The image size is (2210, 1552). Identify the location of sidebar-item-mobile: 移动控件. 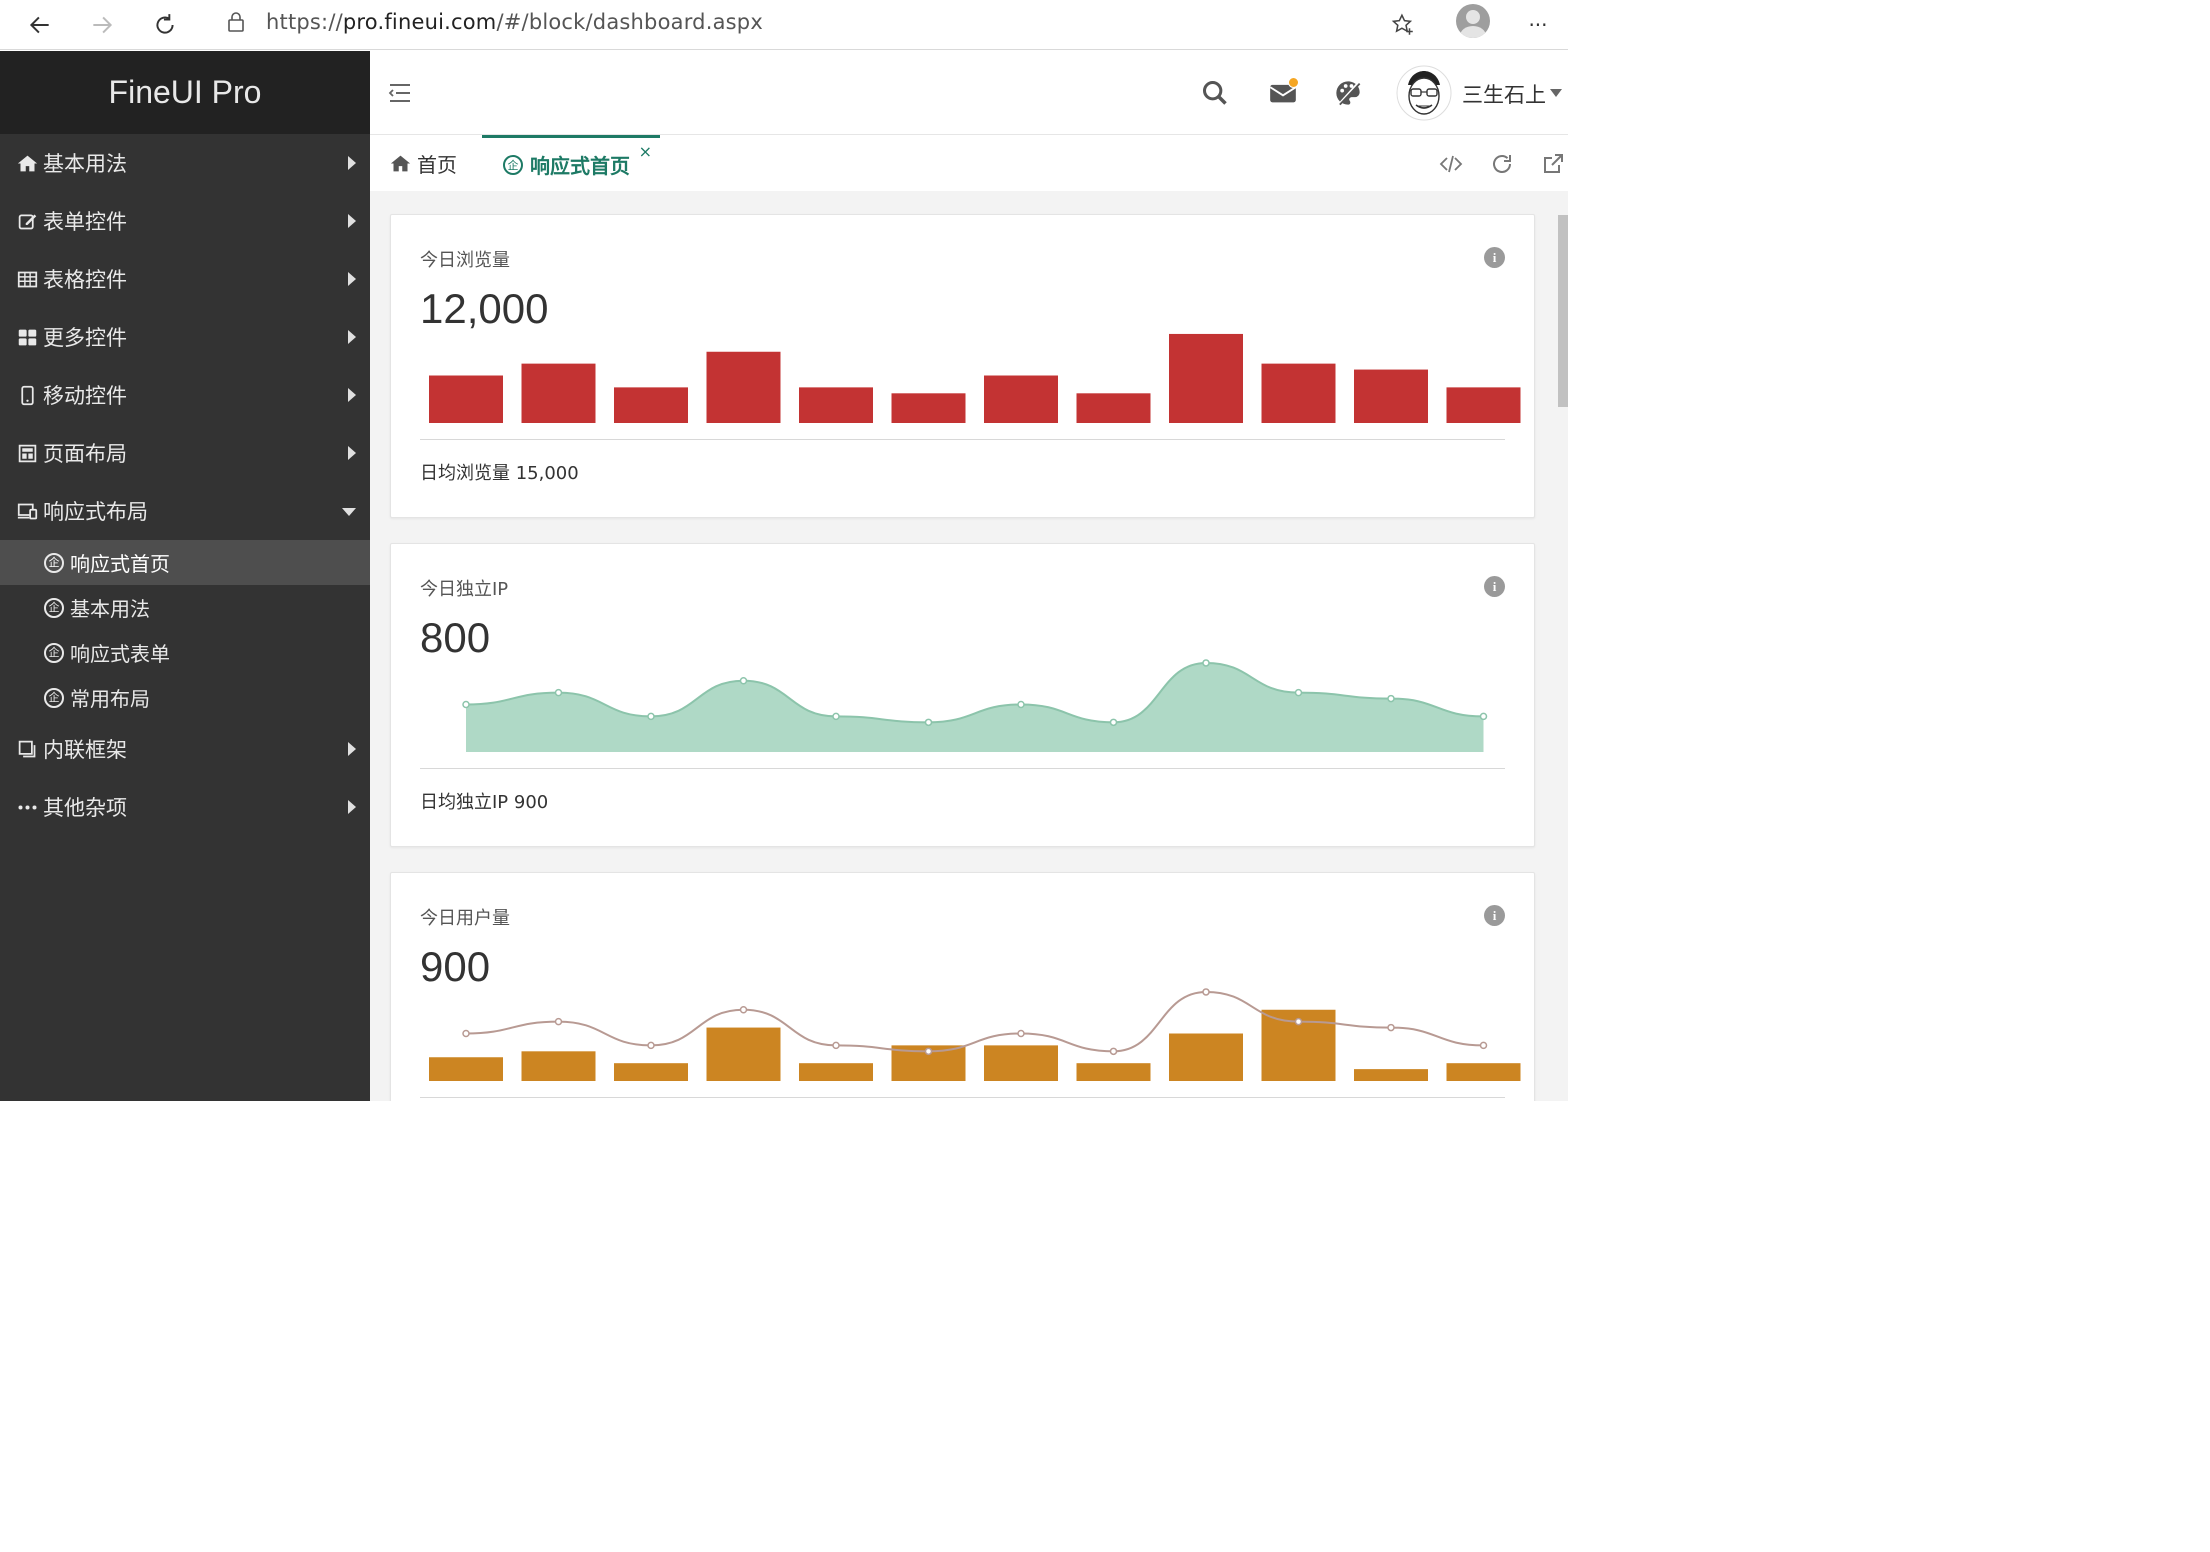
(185, 395).